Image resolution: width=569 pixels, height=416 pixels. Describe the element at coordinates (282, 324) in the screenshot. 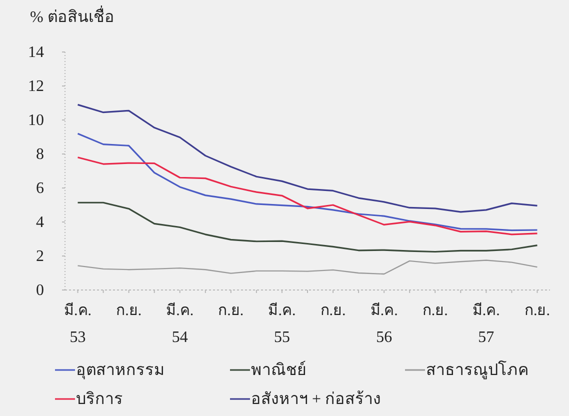

I see `x-tick-label: มี.ค. 55` at that location.